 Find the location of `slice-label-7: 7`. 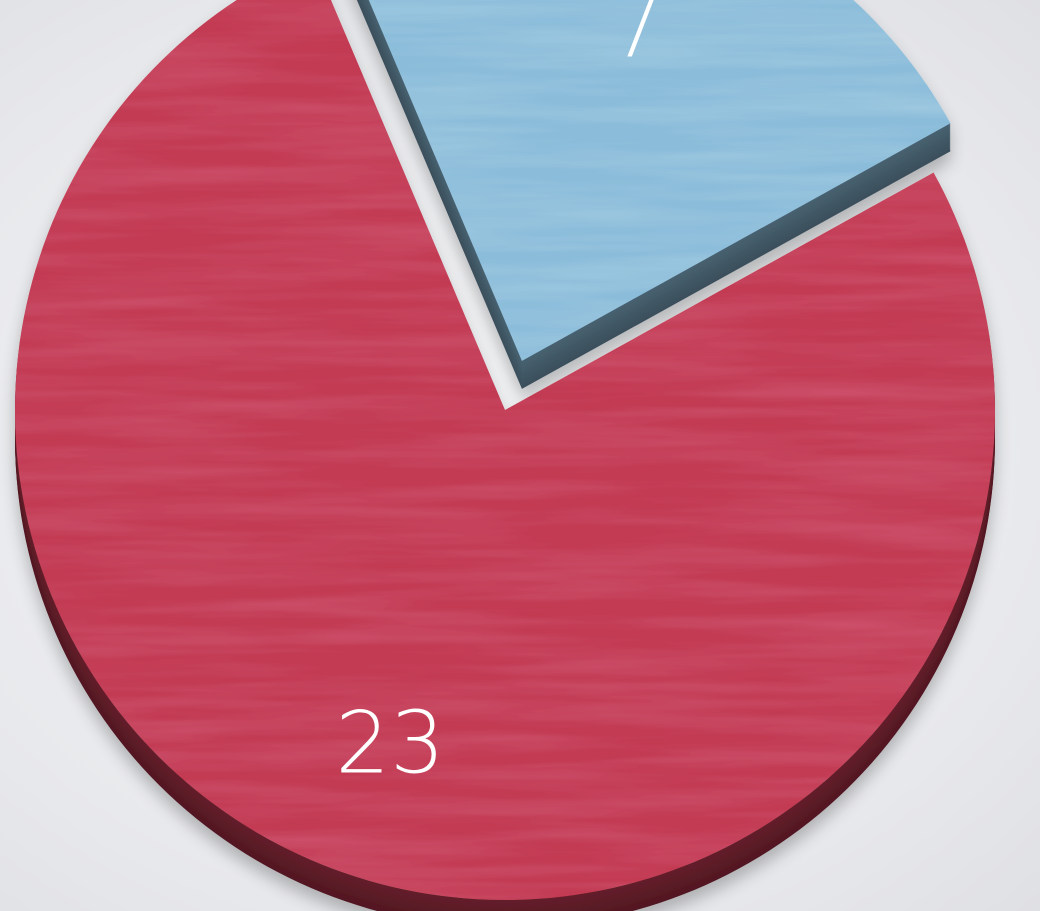

slice-label-7: 7 is located at coordinates (636, 38).